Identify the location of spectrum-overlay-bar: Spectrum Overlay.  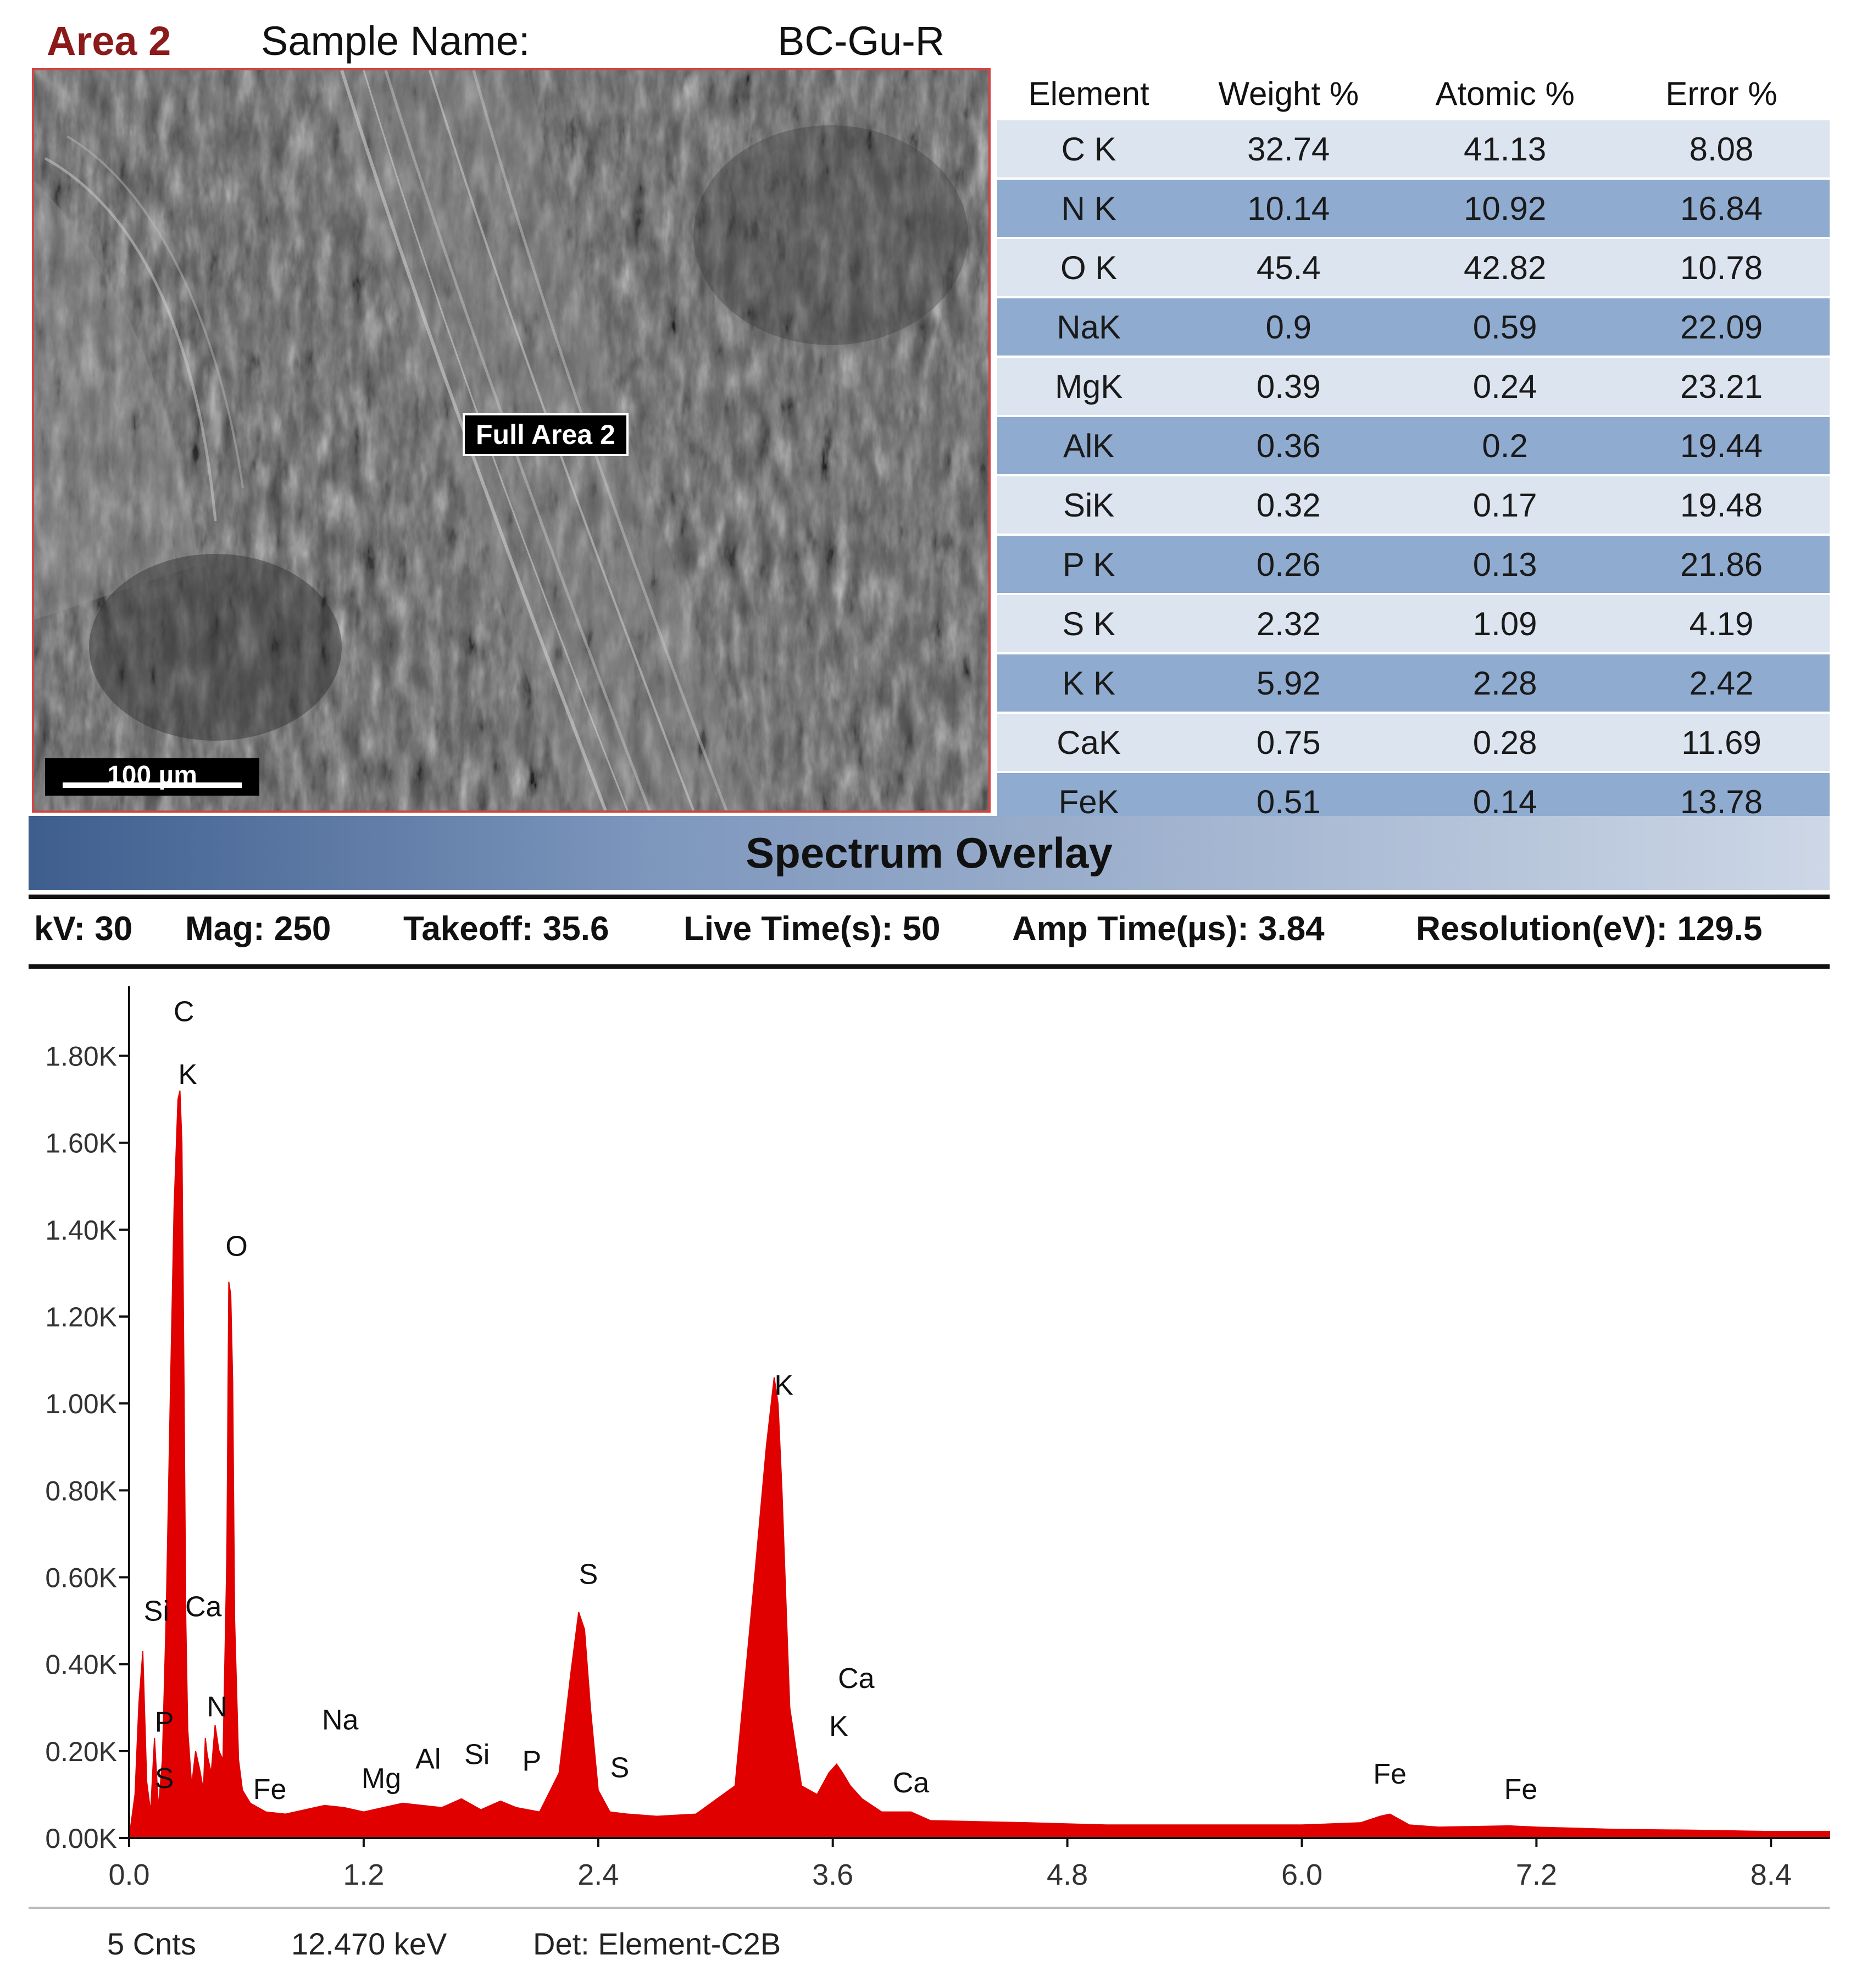
(929, 853).